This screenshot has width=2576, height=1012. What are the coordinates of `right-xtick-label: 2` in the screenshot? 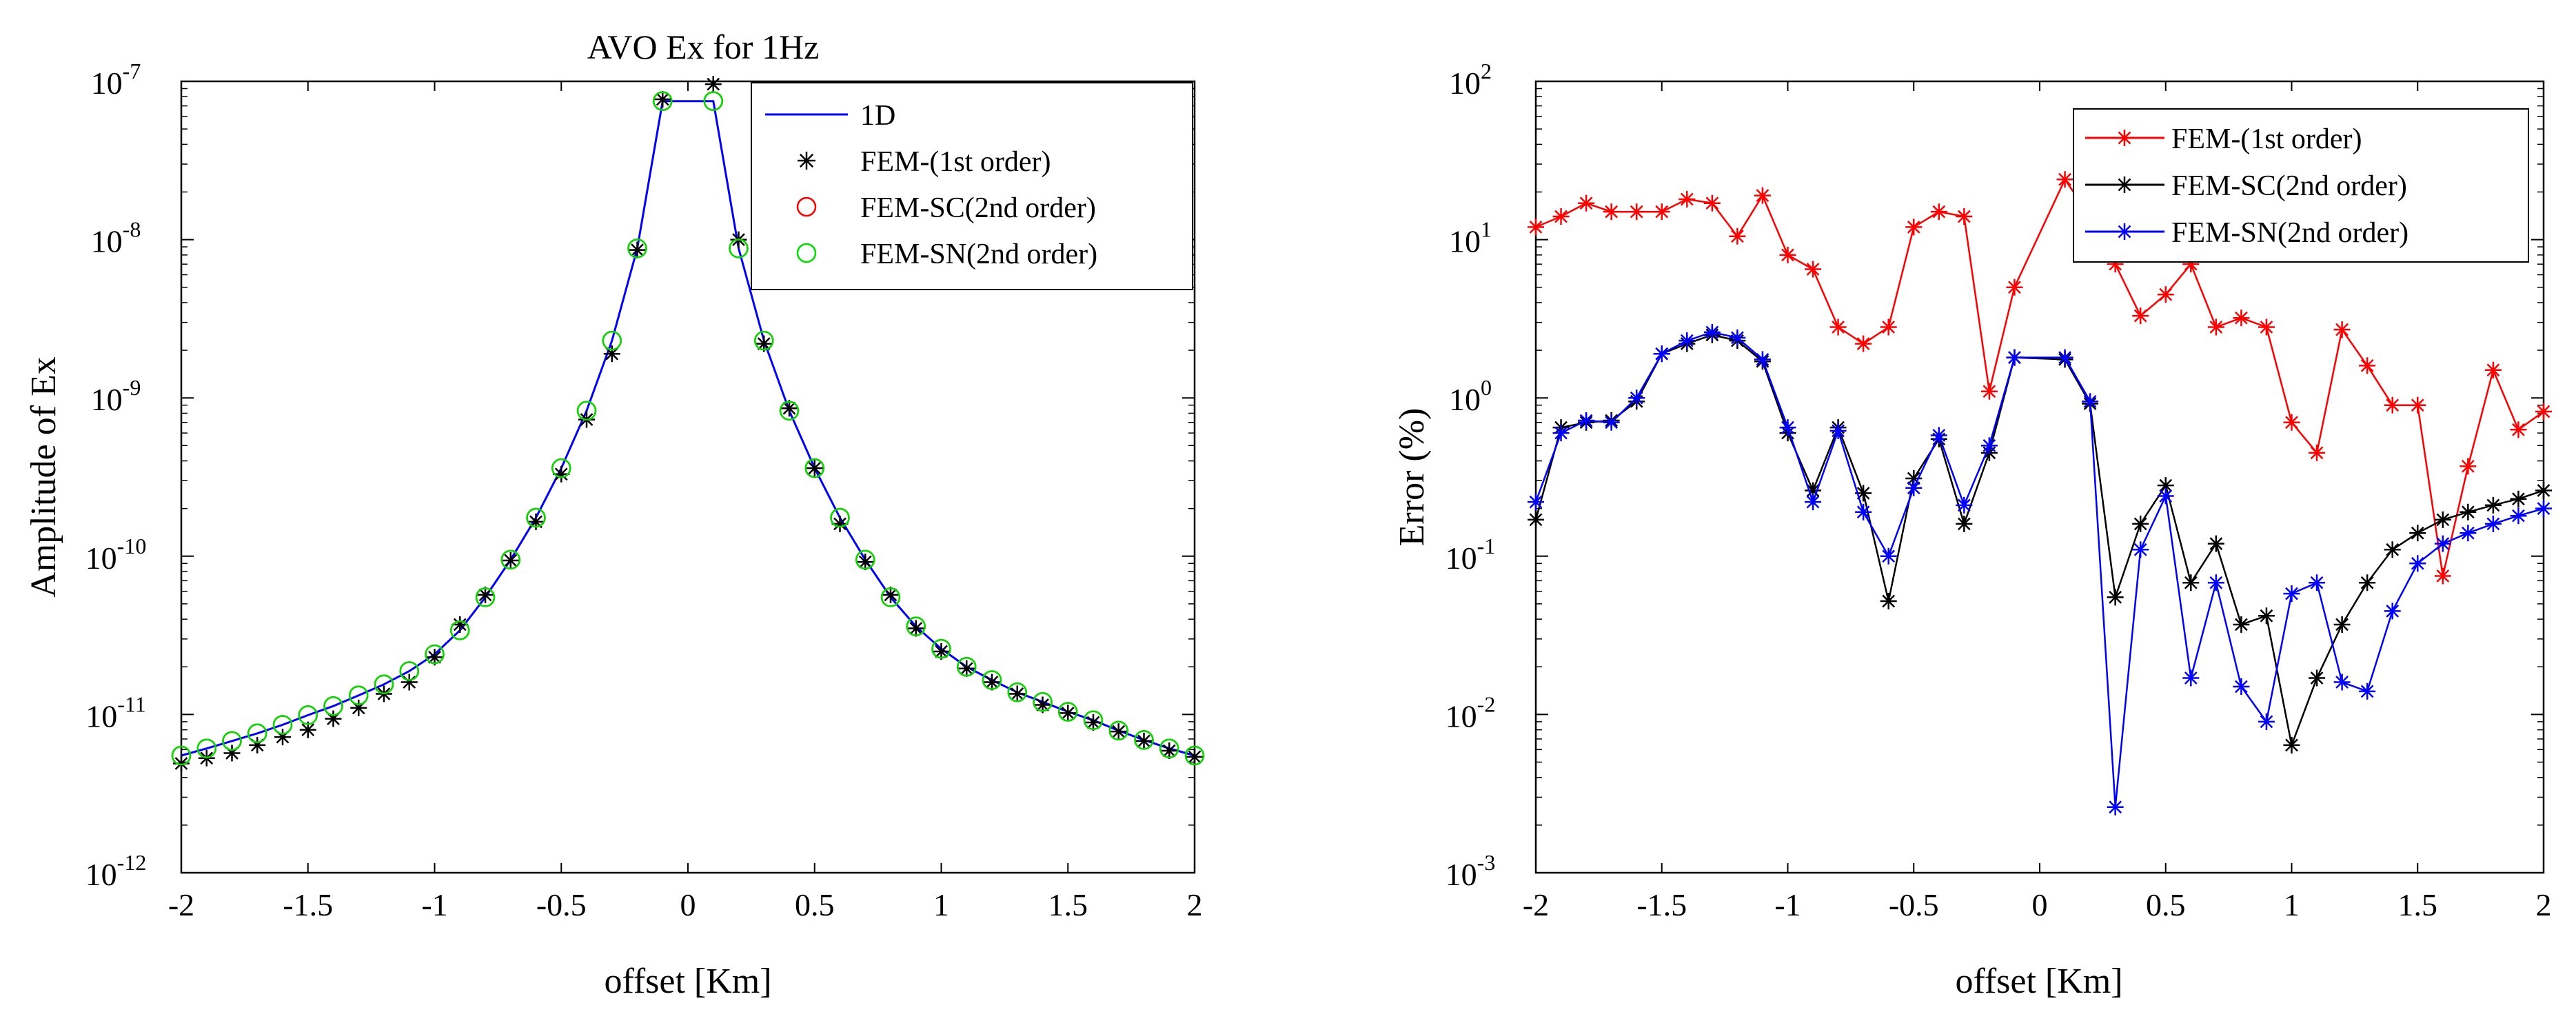 It's located at (2544, 904).